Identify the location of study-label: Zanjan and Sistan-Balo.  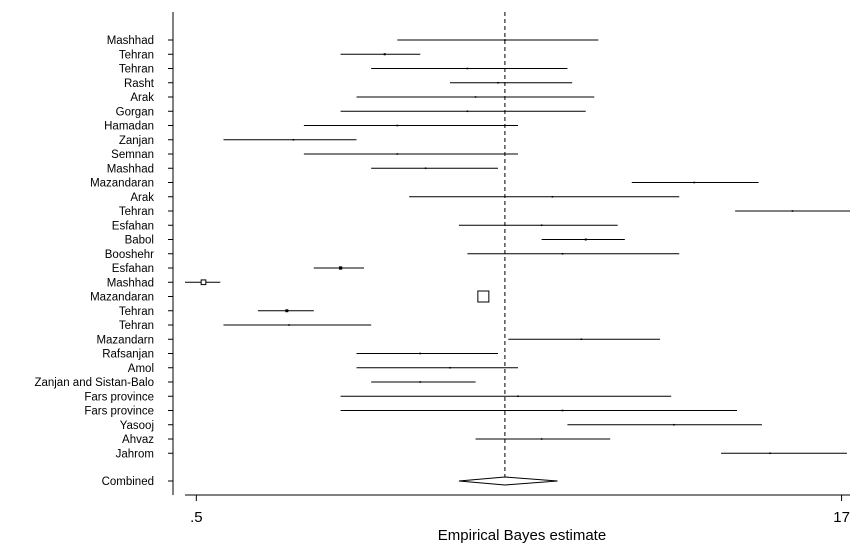
(94, 383).